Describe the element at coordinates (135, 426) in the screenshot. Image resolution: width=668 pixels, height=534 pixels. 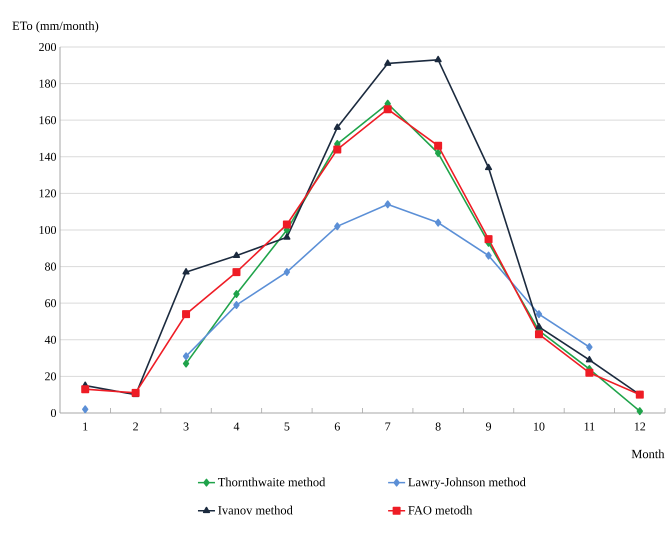
I see `x-tick-label: 2` at that location.